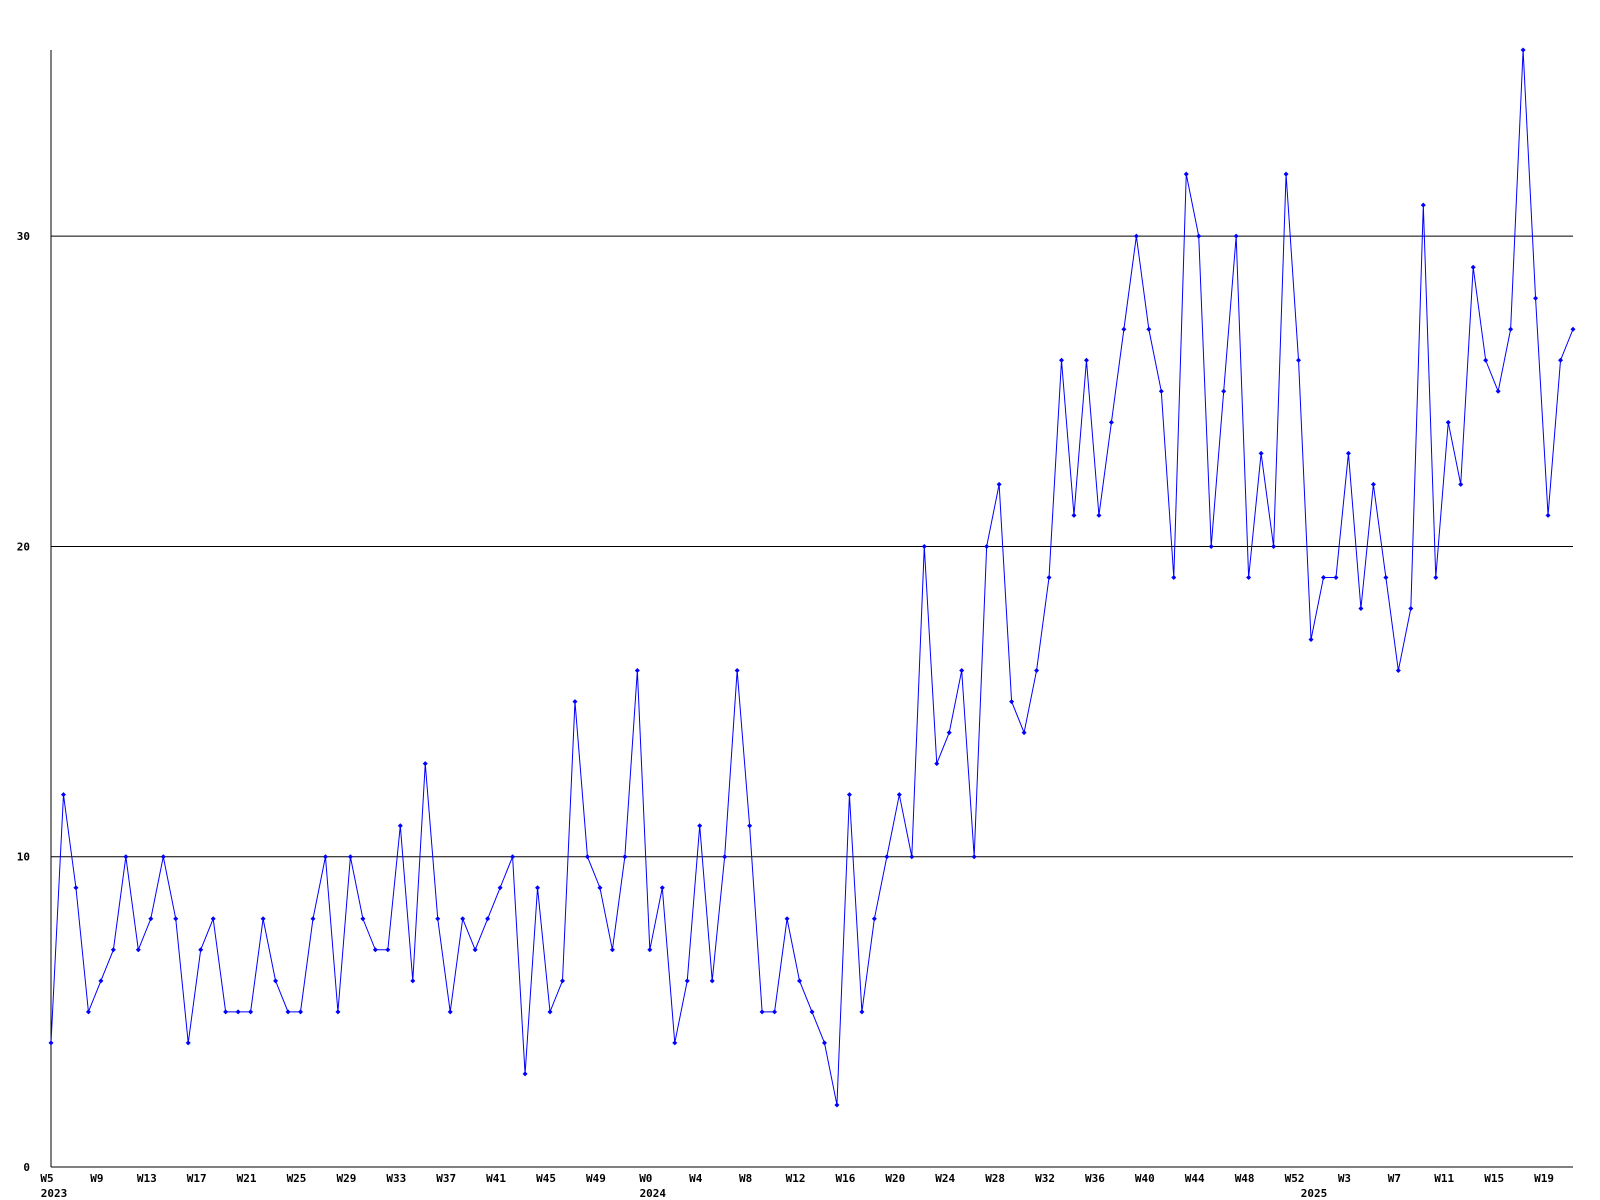  Describe the element at coordinates (197, 1178) in the screenshot. I see `x-tick-label: W17` at that location.